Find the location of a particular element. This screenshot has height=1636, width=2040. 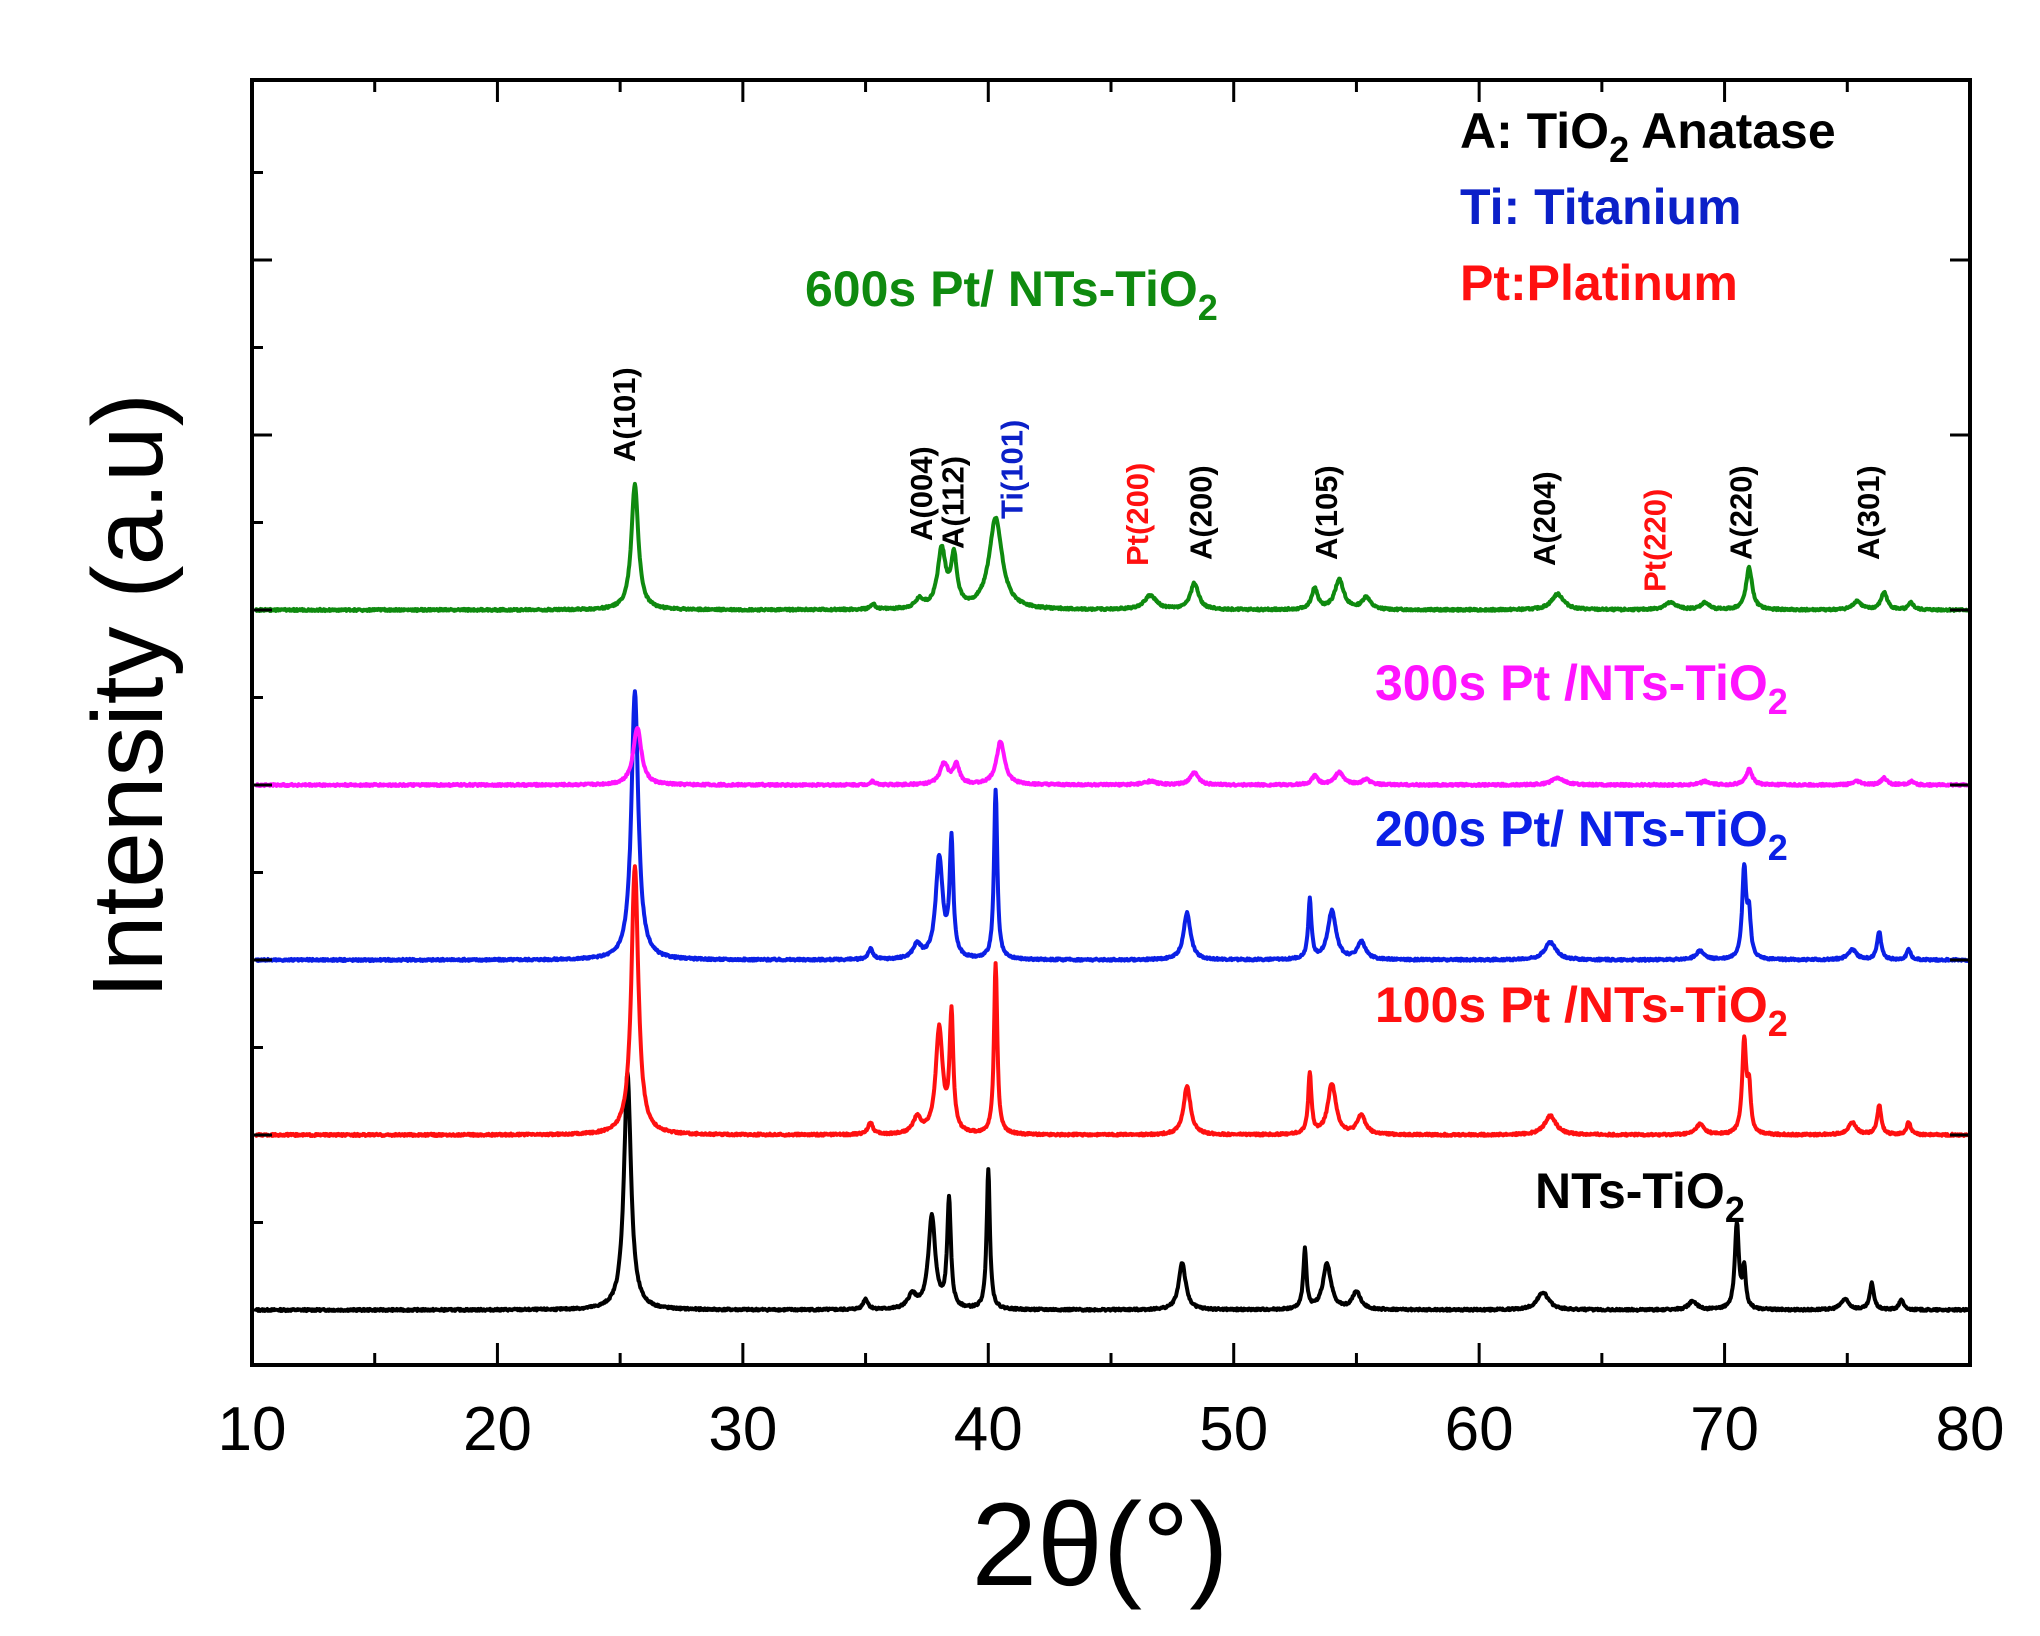

peak-label: A(200) is located at coordinates (1201, 512).